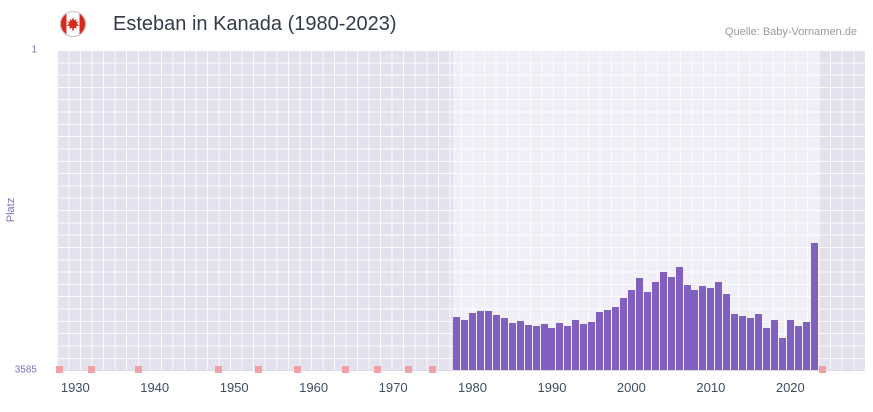 The image size is (873, 412). I want to click on bar-1987, so click(528, 347).